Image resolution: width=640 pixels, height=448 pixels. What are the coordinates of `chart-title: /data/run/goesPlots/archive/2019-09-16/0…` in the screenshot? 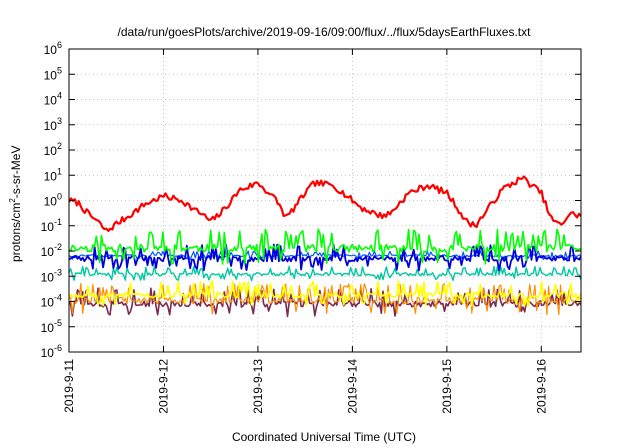 It's located at (325, 32).